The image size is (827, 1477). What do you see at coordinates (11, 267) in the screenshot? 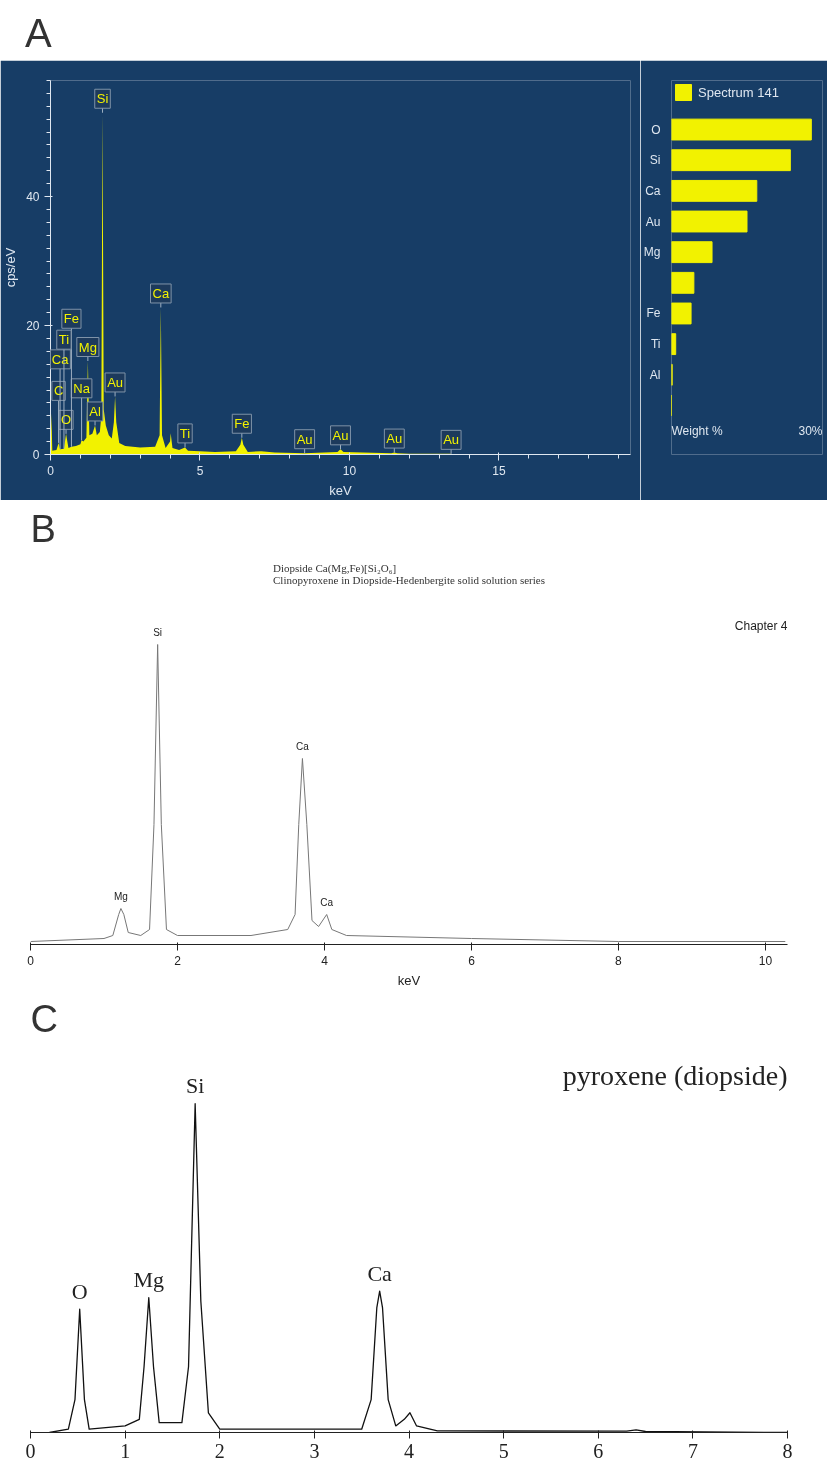
I see `y-axis-title: cps/eV` at bounding box center [11, 267].